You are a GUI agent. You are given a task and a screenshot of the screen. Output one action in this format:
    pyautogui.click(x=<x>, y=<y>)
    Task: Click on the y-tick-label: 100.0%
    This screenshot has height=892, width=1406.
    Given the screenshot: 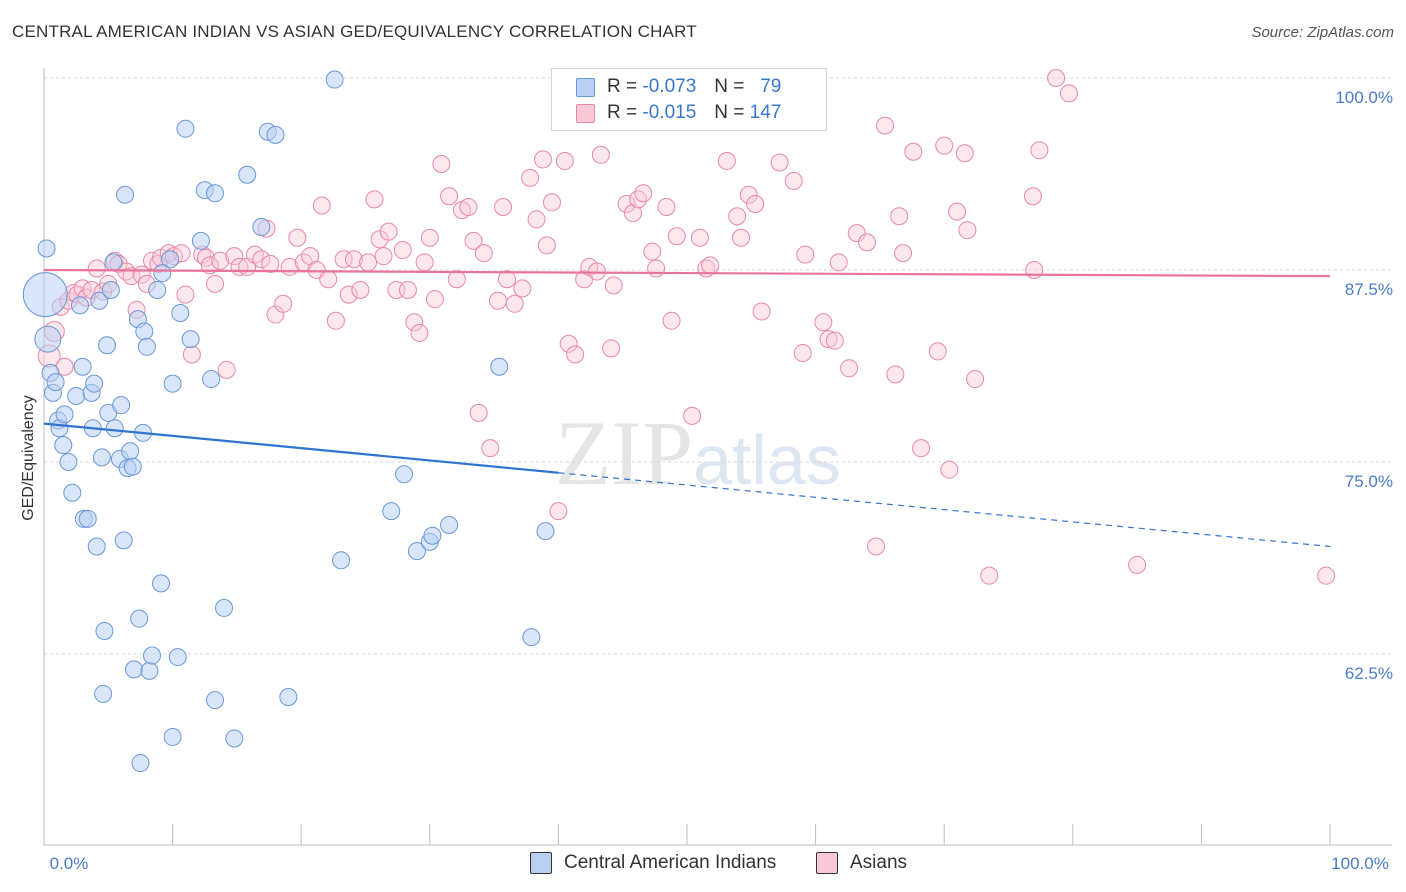 What is the action you would take?
    pyautogui.click(x=1364, y=97)
    